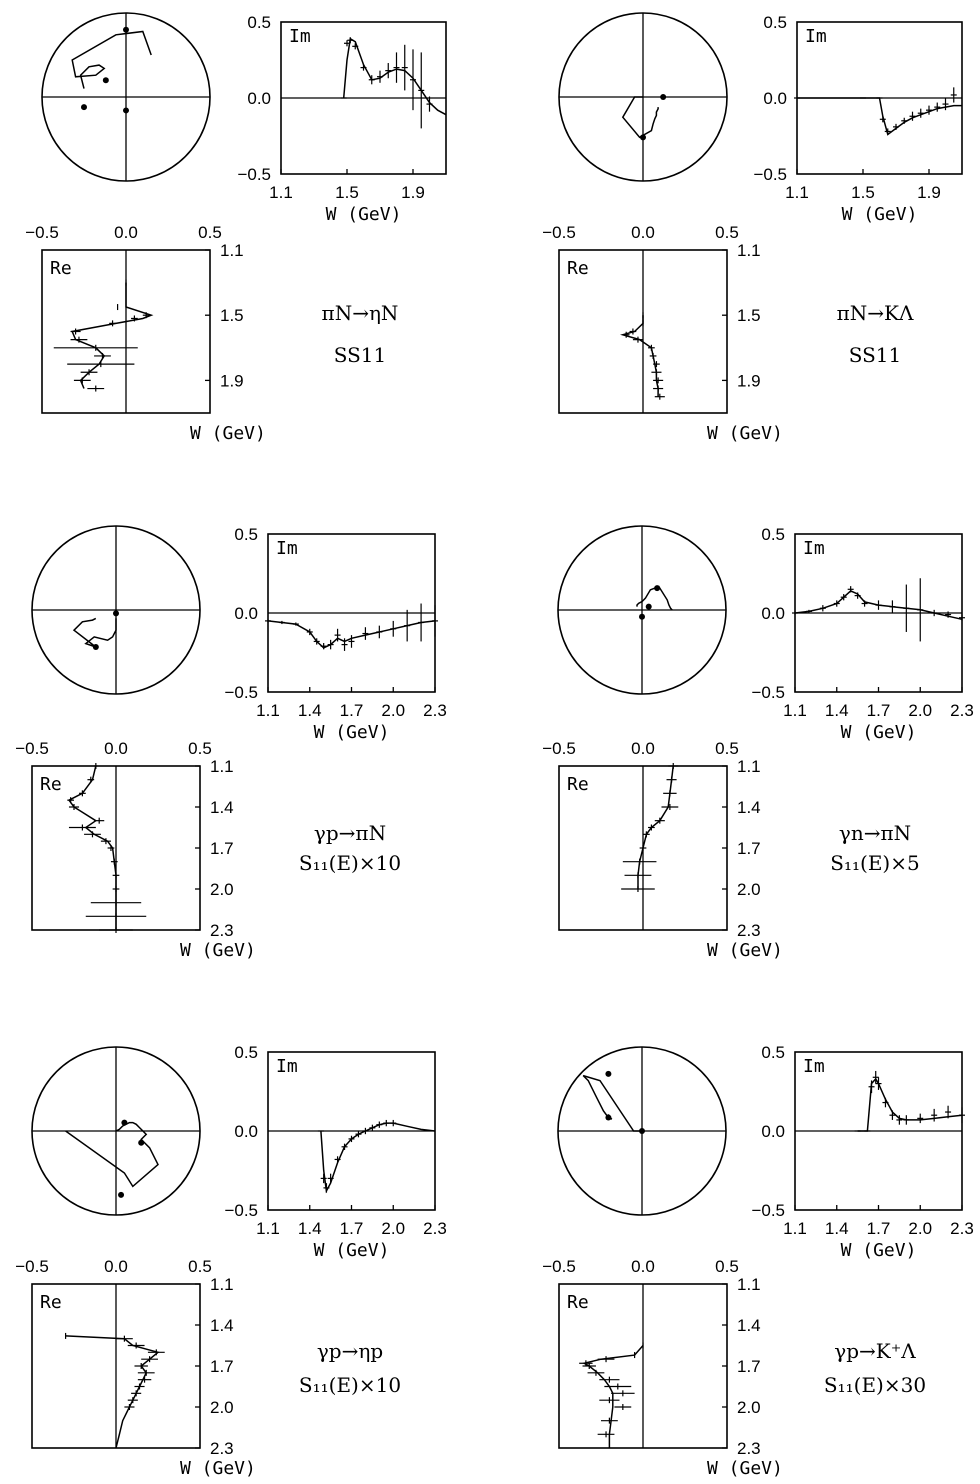 This screenshot has height=1484, width=980. I want to click on reaction-label: γp→πN, so click(350, 833).